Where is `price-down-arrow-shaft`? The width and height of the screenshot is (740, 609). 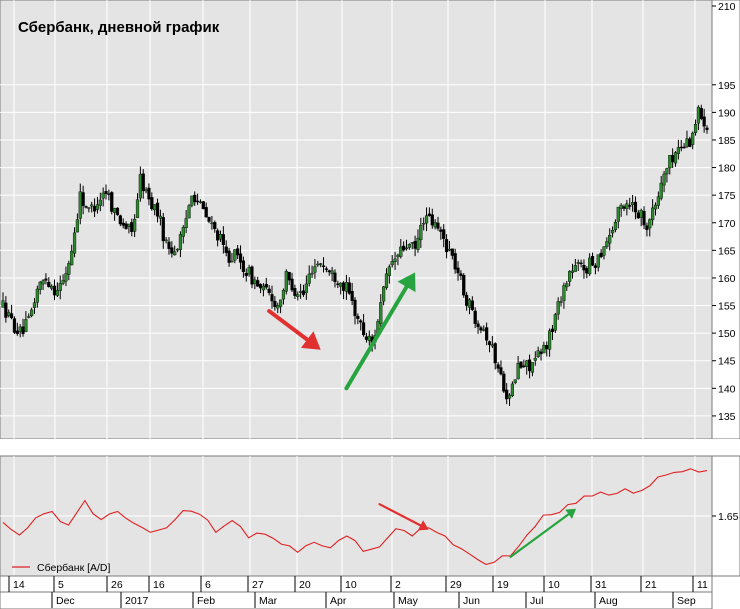
price-down-arrow-shaft is located at coordinates (288, 325).